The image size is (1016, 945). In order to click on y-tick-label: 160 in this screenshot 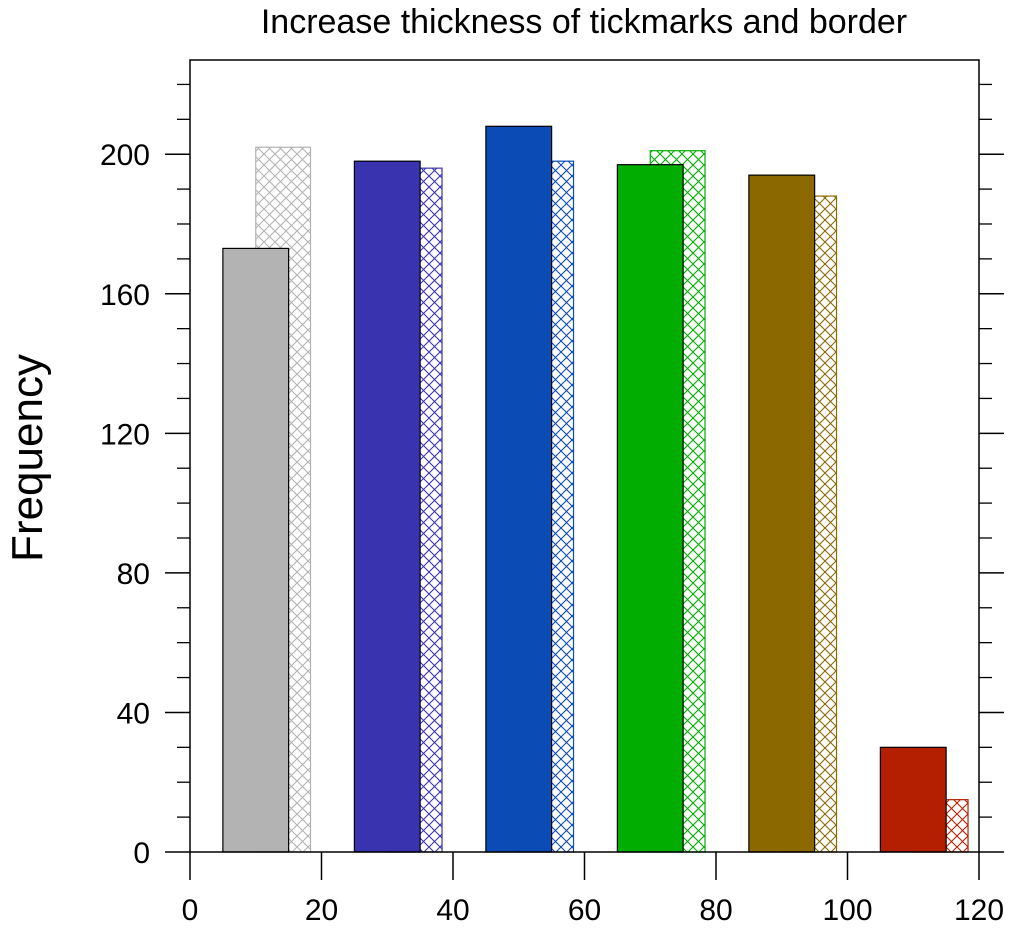, I will do `click(125, 295)`.